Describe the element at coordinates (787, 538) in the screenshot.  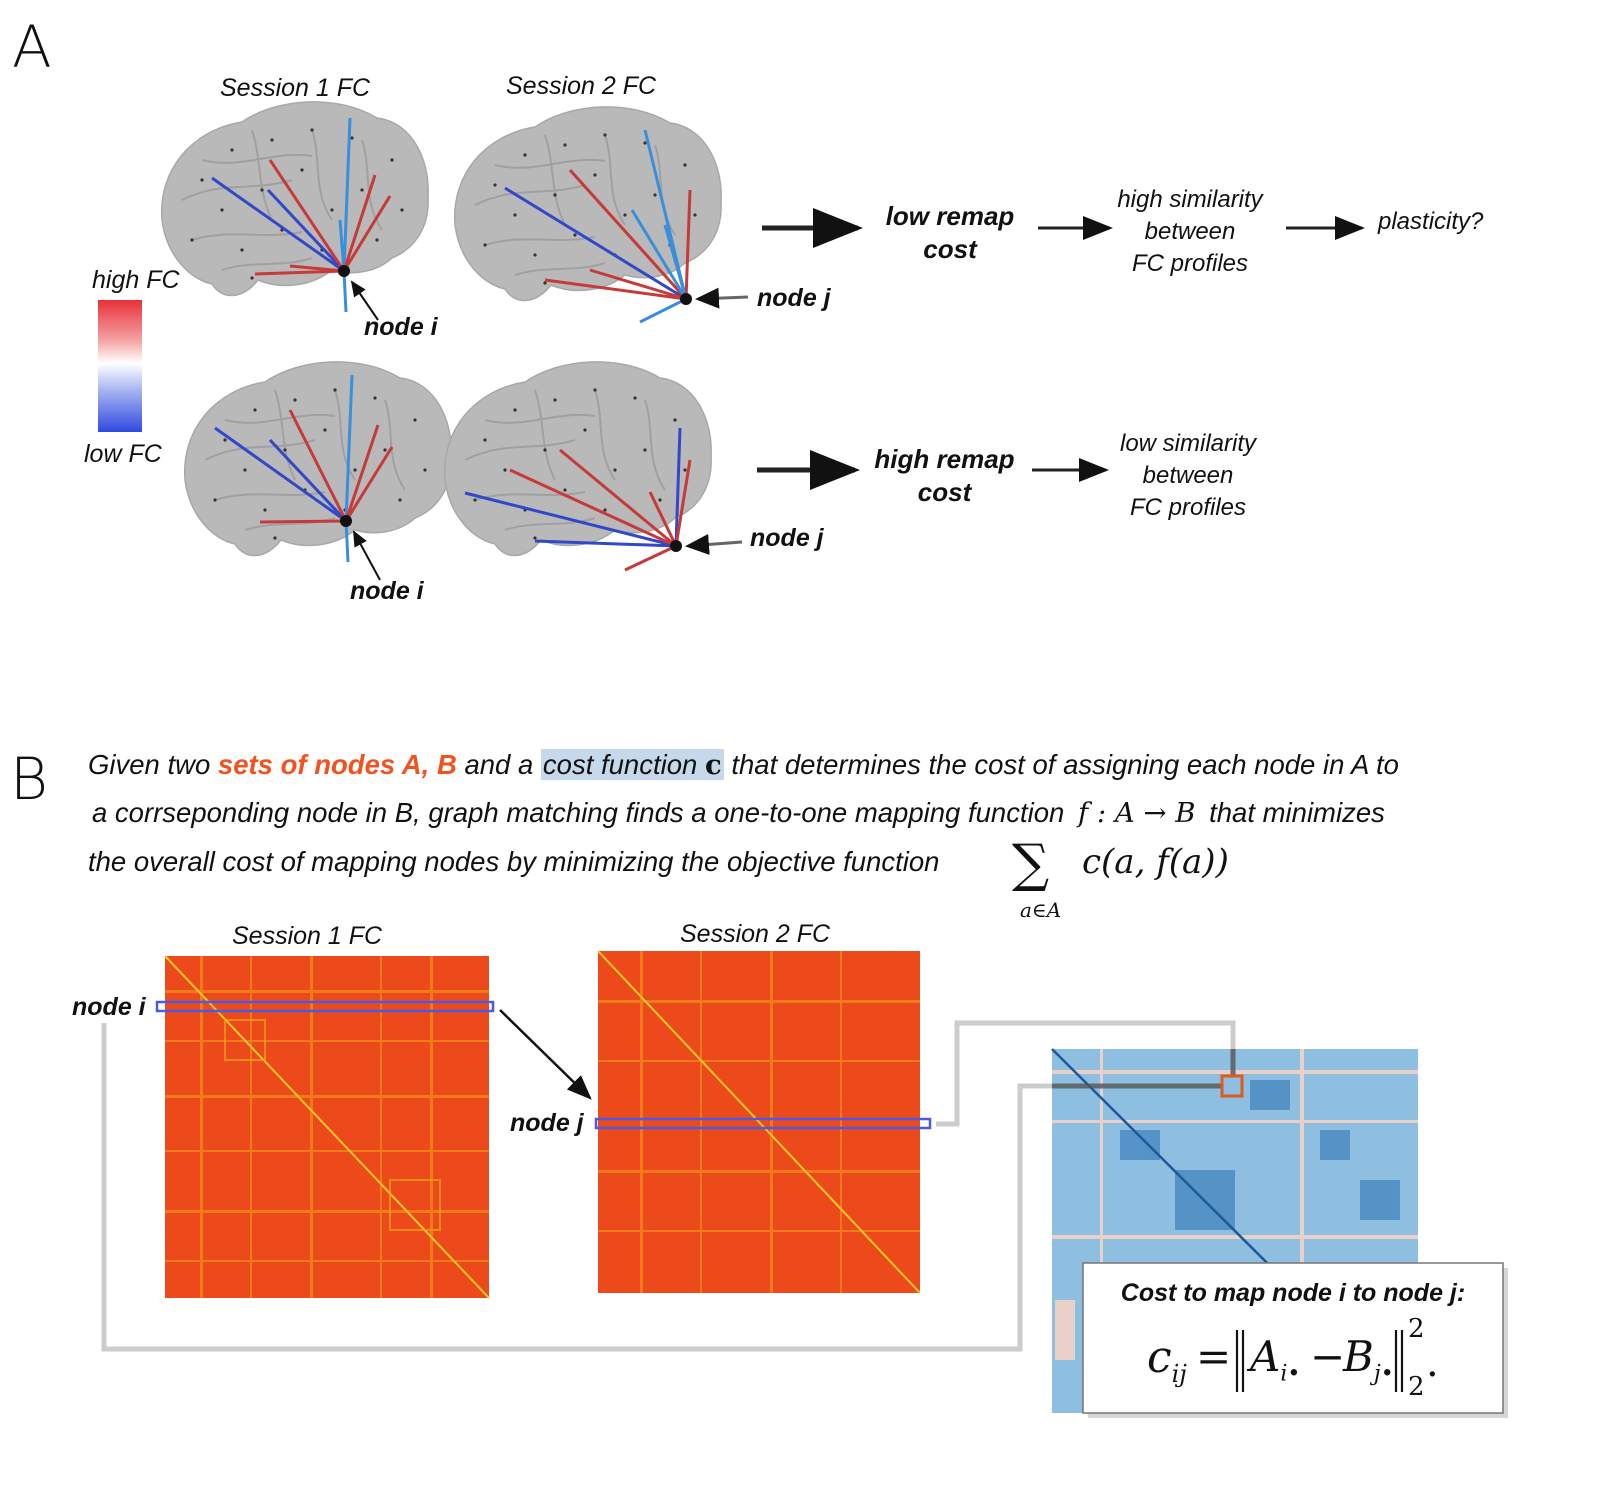
I see `node-j-label-bottom: node j` at that location.